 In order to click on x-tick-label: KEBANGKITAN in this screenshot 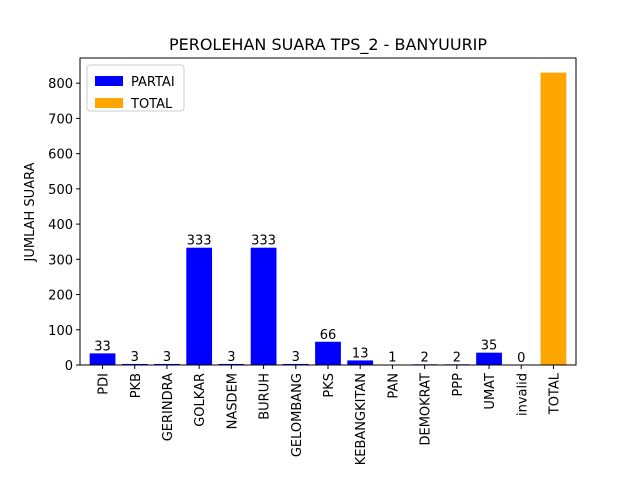, I will do `click(361, 419)`.